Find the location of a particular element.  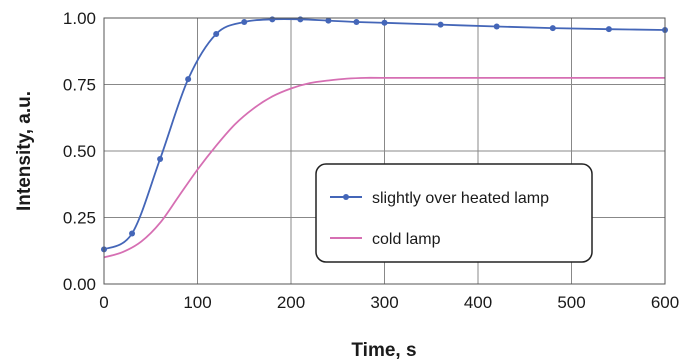

y-tick-label: 0.00 is located at coordinates (79, 284).